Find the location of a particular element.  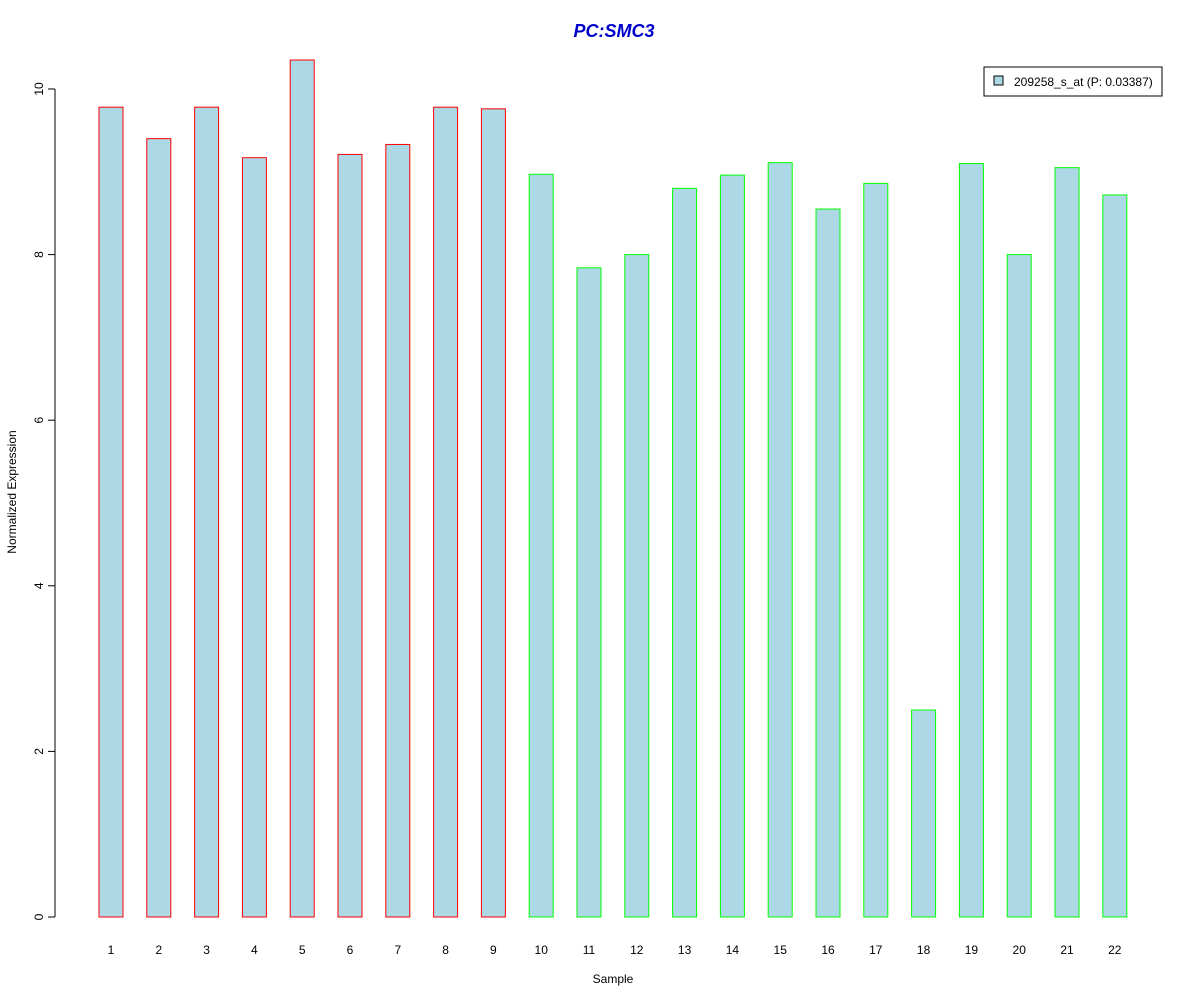

x-tick-label: 14 is located at coordinates (733, 950).